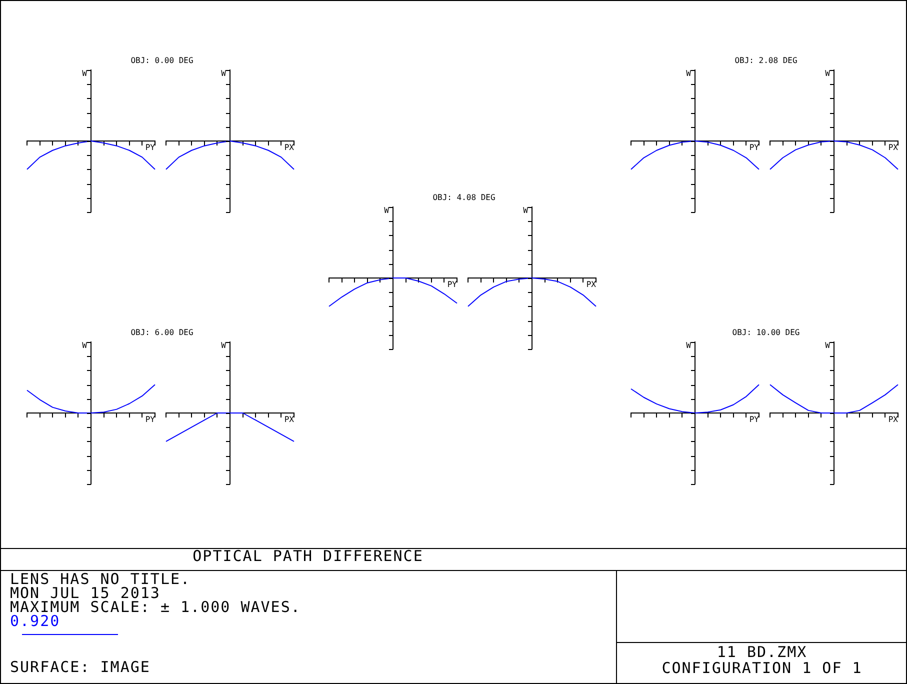 This screenshot has height=684, width=907. I want to click on text: OPTICAL PATH DIFFERENCE, so click(308, 556).